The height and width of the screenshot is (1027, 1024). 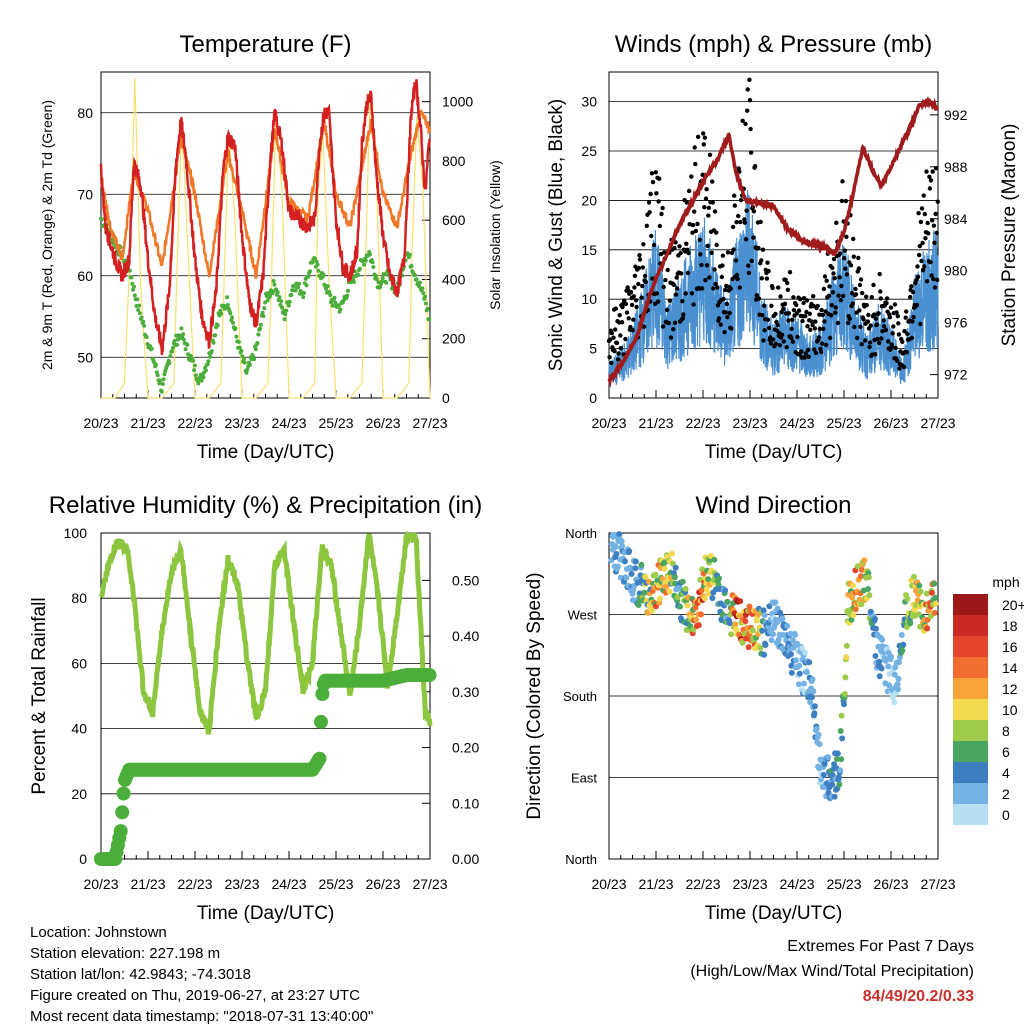 I want to click on direction-legend-label: 14, so click(x=1010, y=668).